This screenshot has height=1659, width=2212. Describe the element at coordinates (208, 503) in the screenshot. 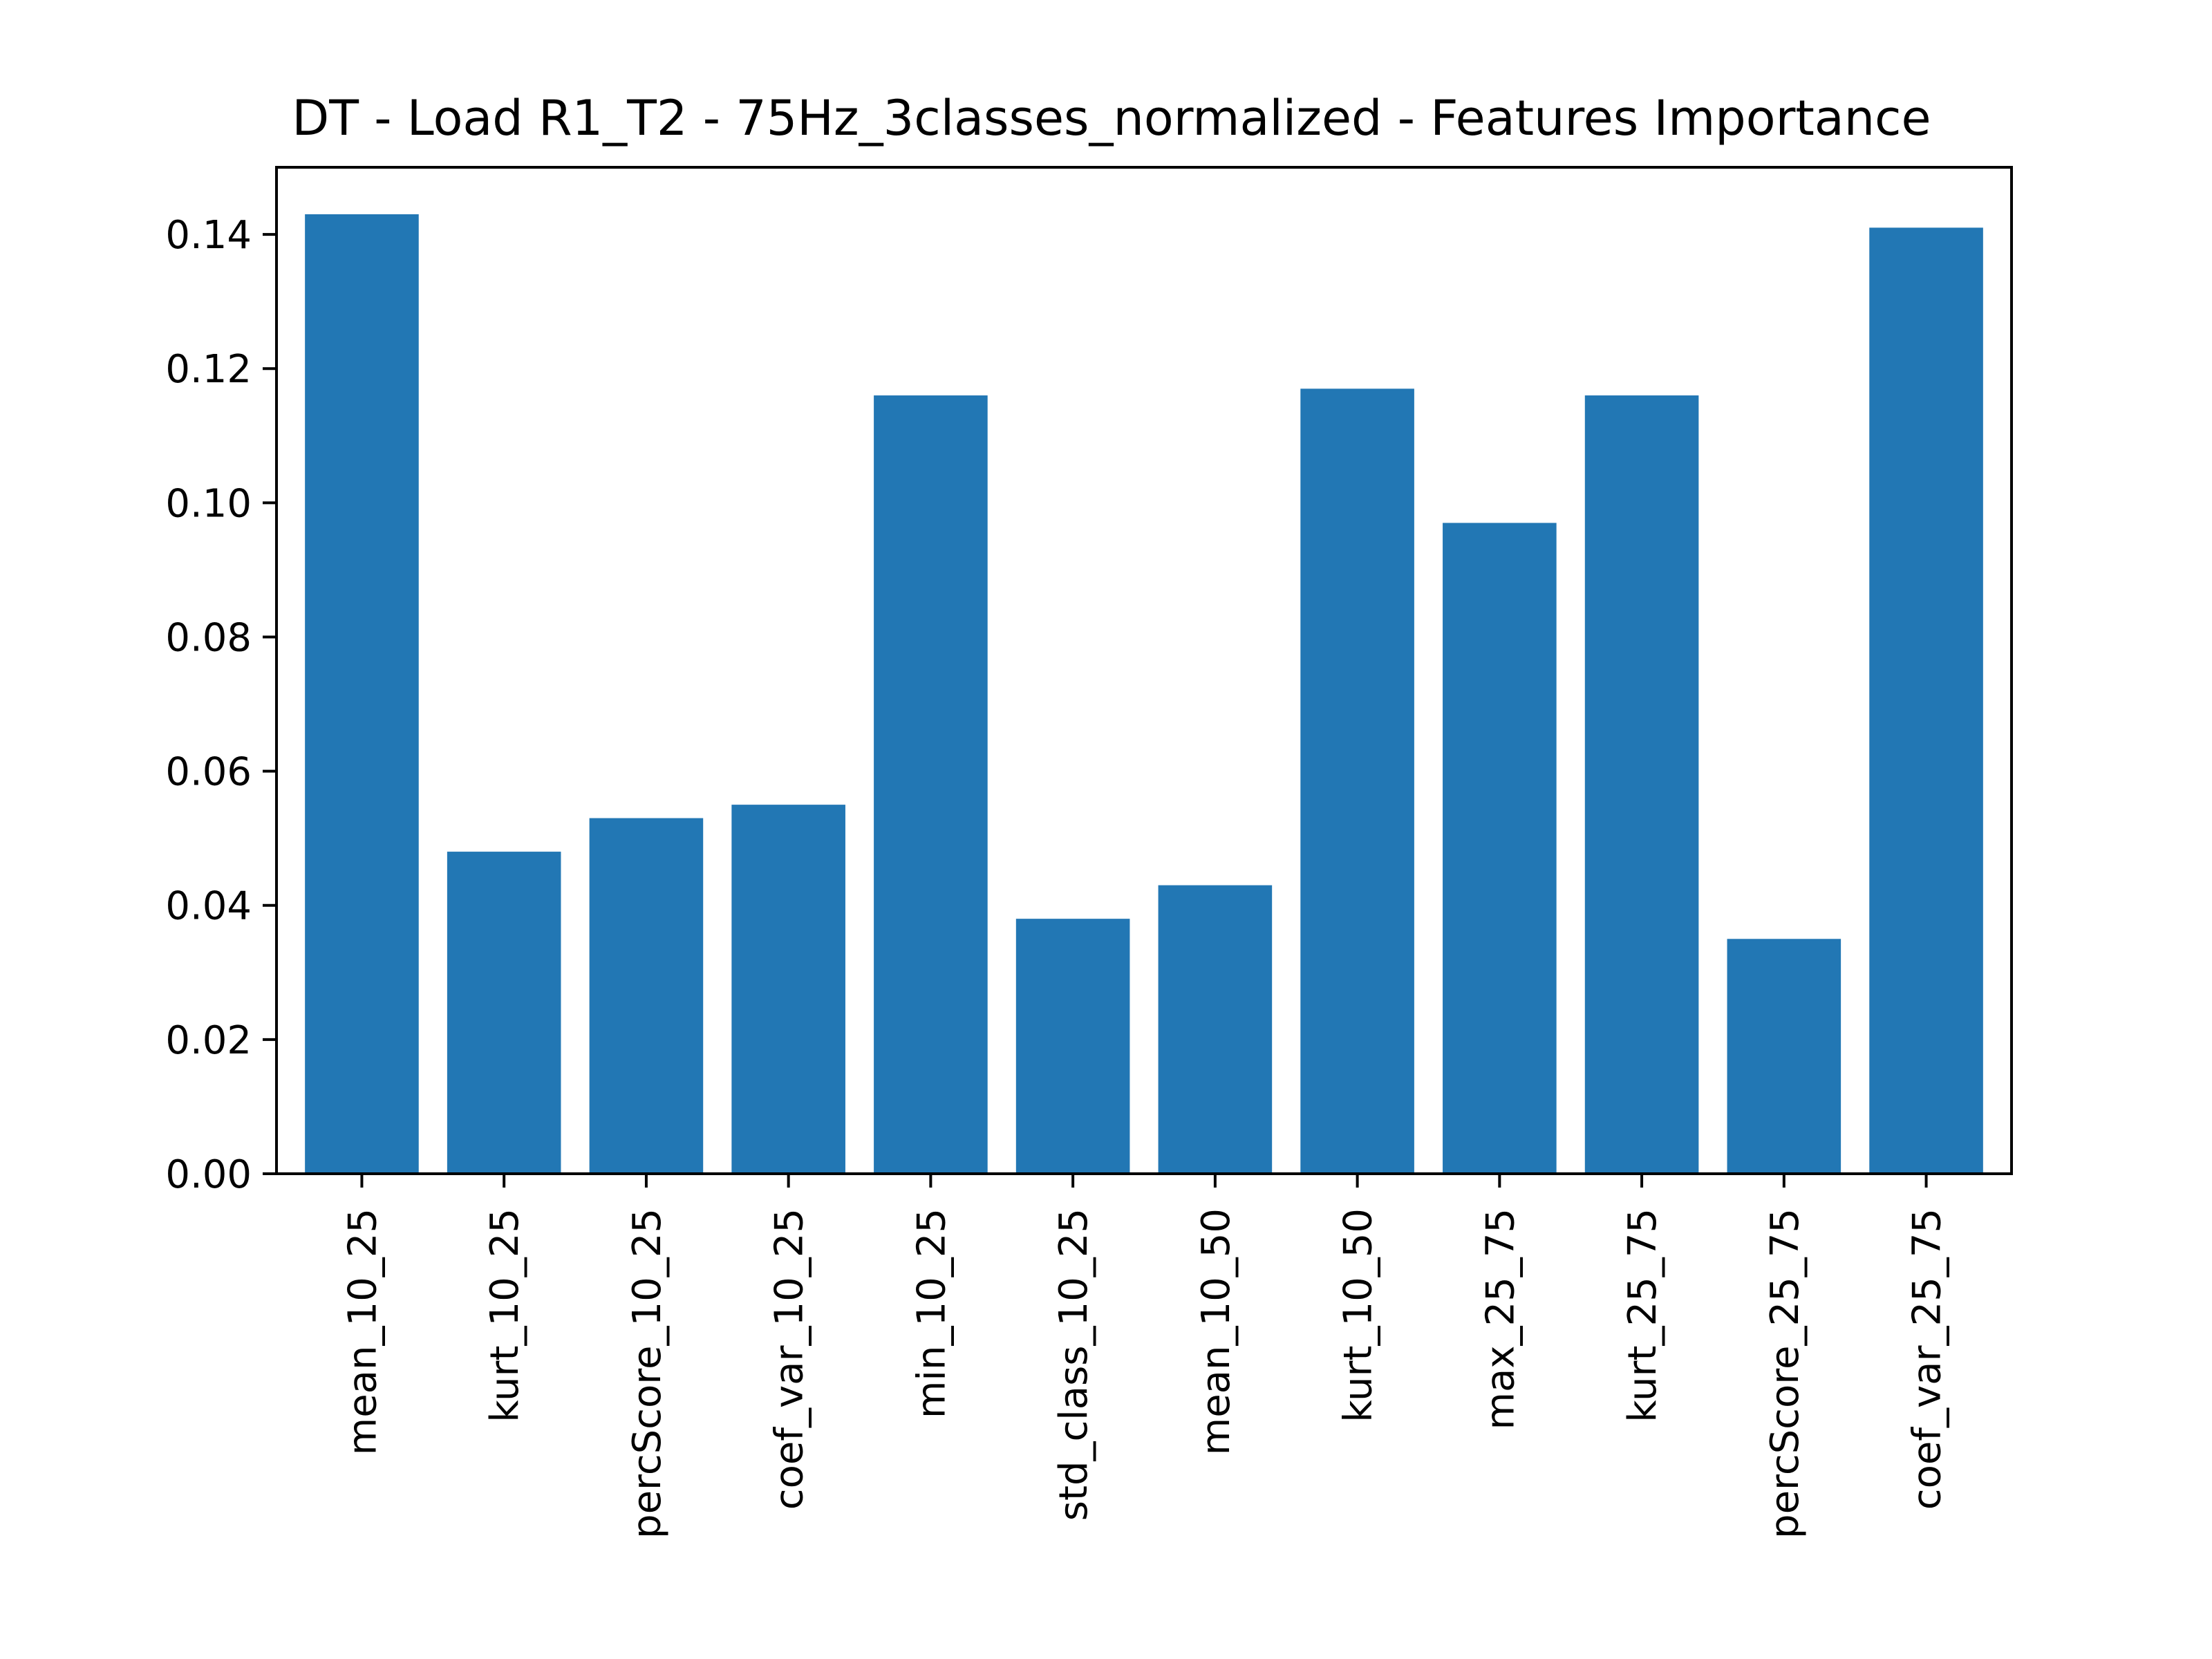

I see `y-tick-label: 0.10` at that location.